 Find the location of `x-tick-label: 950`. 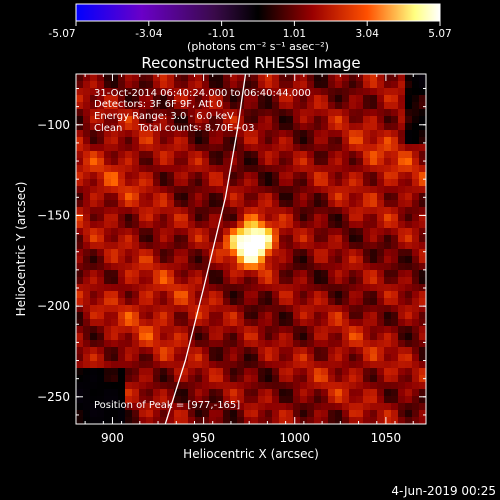

x-tick-label: 950 is located at coordinates (203, 438).